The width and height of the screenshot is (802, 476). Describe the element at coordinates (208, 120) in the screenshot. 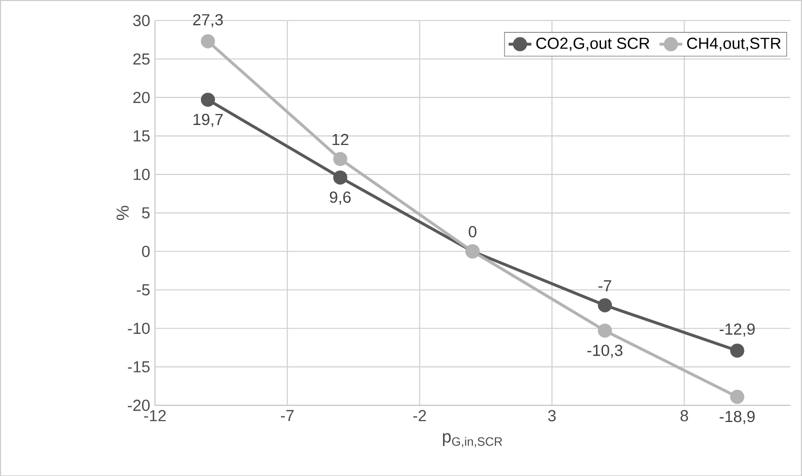

I see `data-label: 19,7` at that location.